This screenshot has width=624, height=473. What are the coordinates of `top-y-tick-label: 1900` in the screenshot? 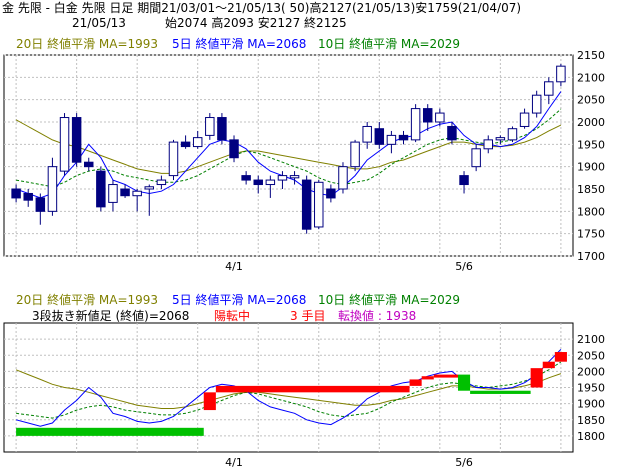 It's located at (591, 167).